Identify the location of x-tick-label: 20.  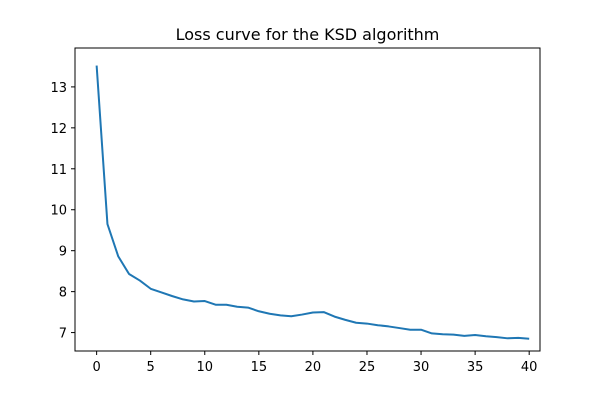
(313, 367).